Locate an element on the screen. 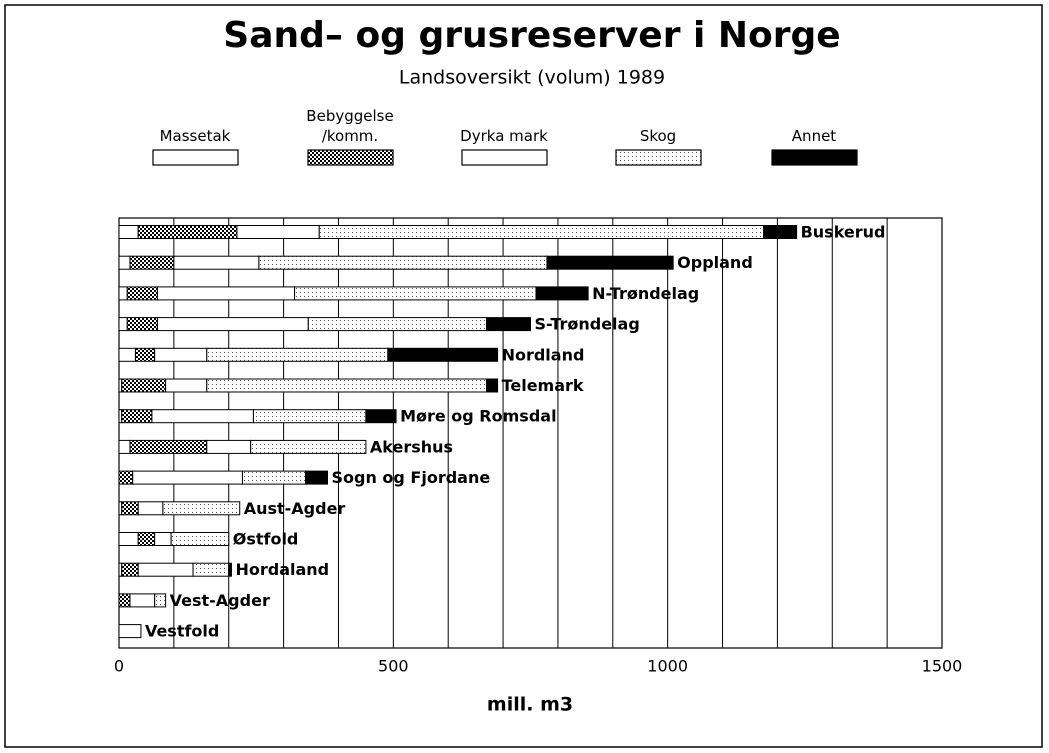 The width and height of the screenshot is (1049, 753). category-label: Sogn og Fjordane is located at coordinates (410, 477).